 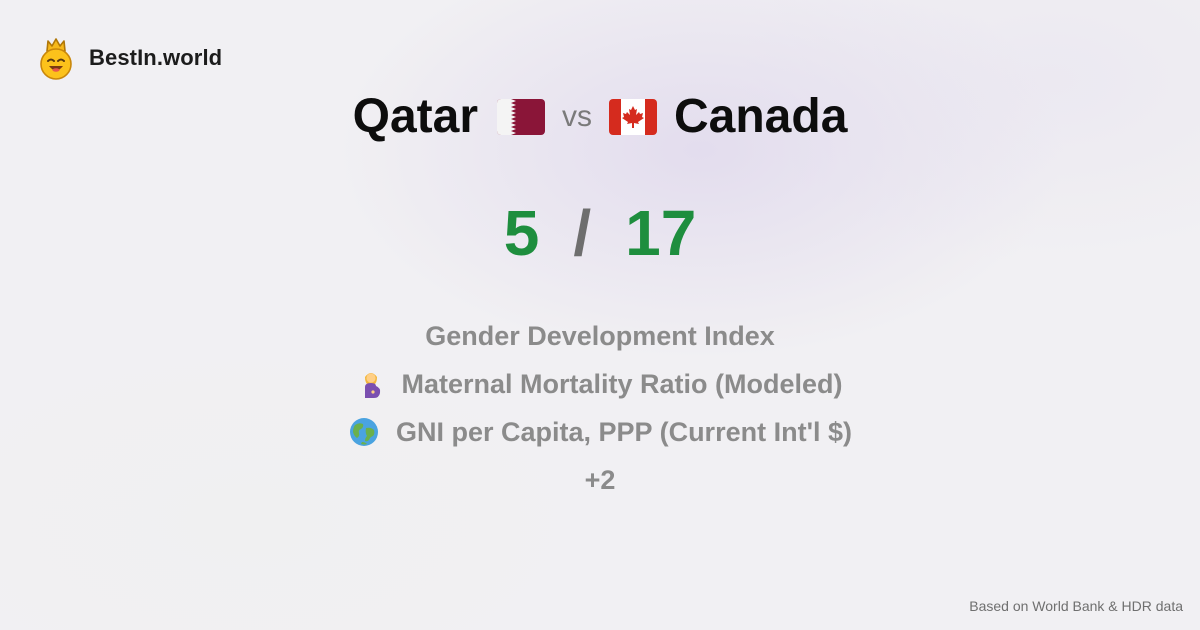 I want to click on globe-icon, so click(x=364, y=432).